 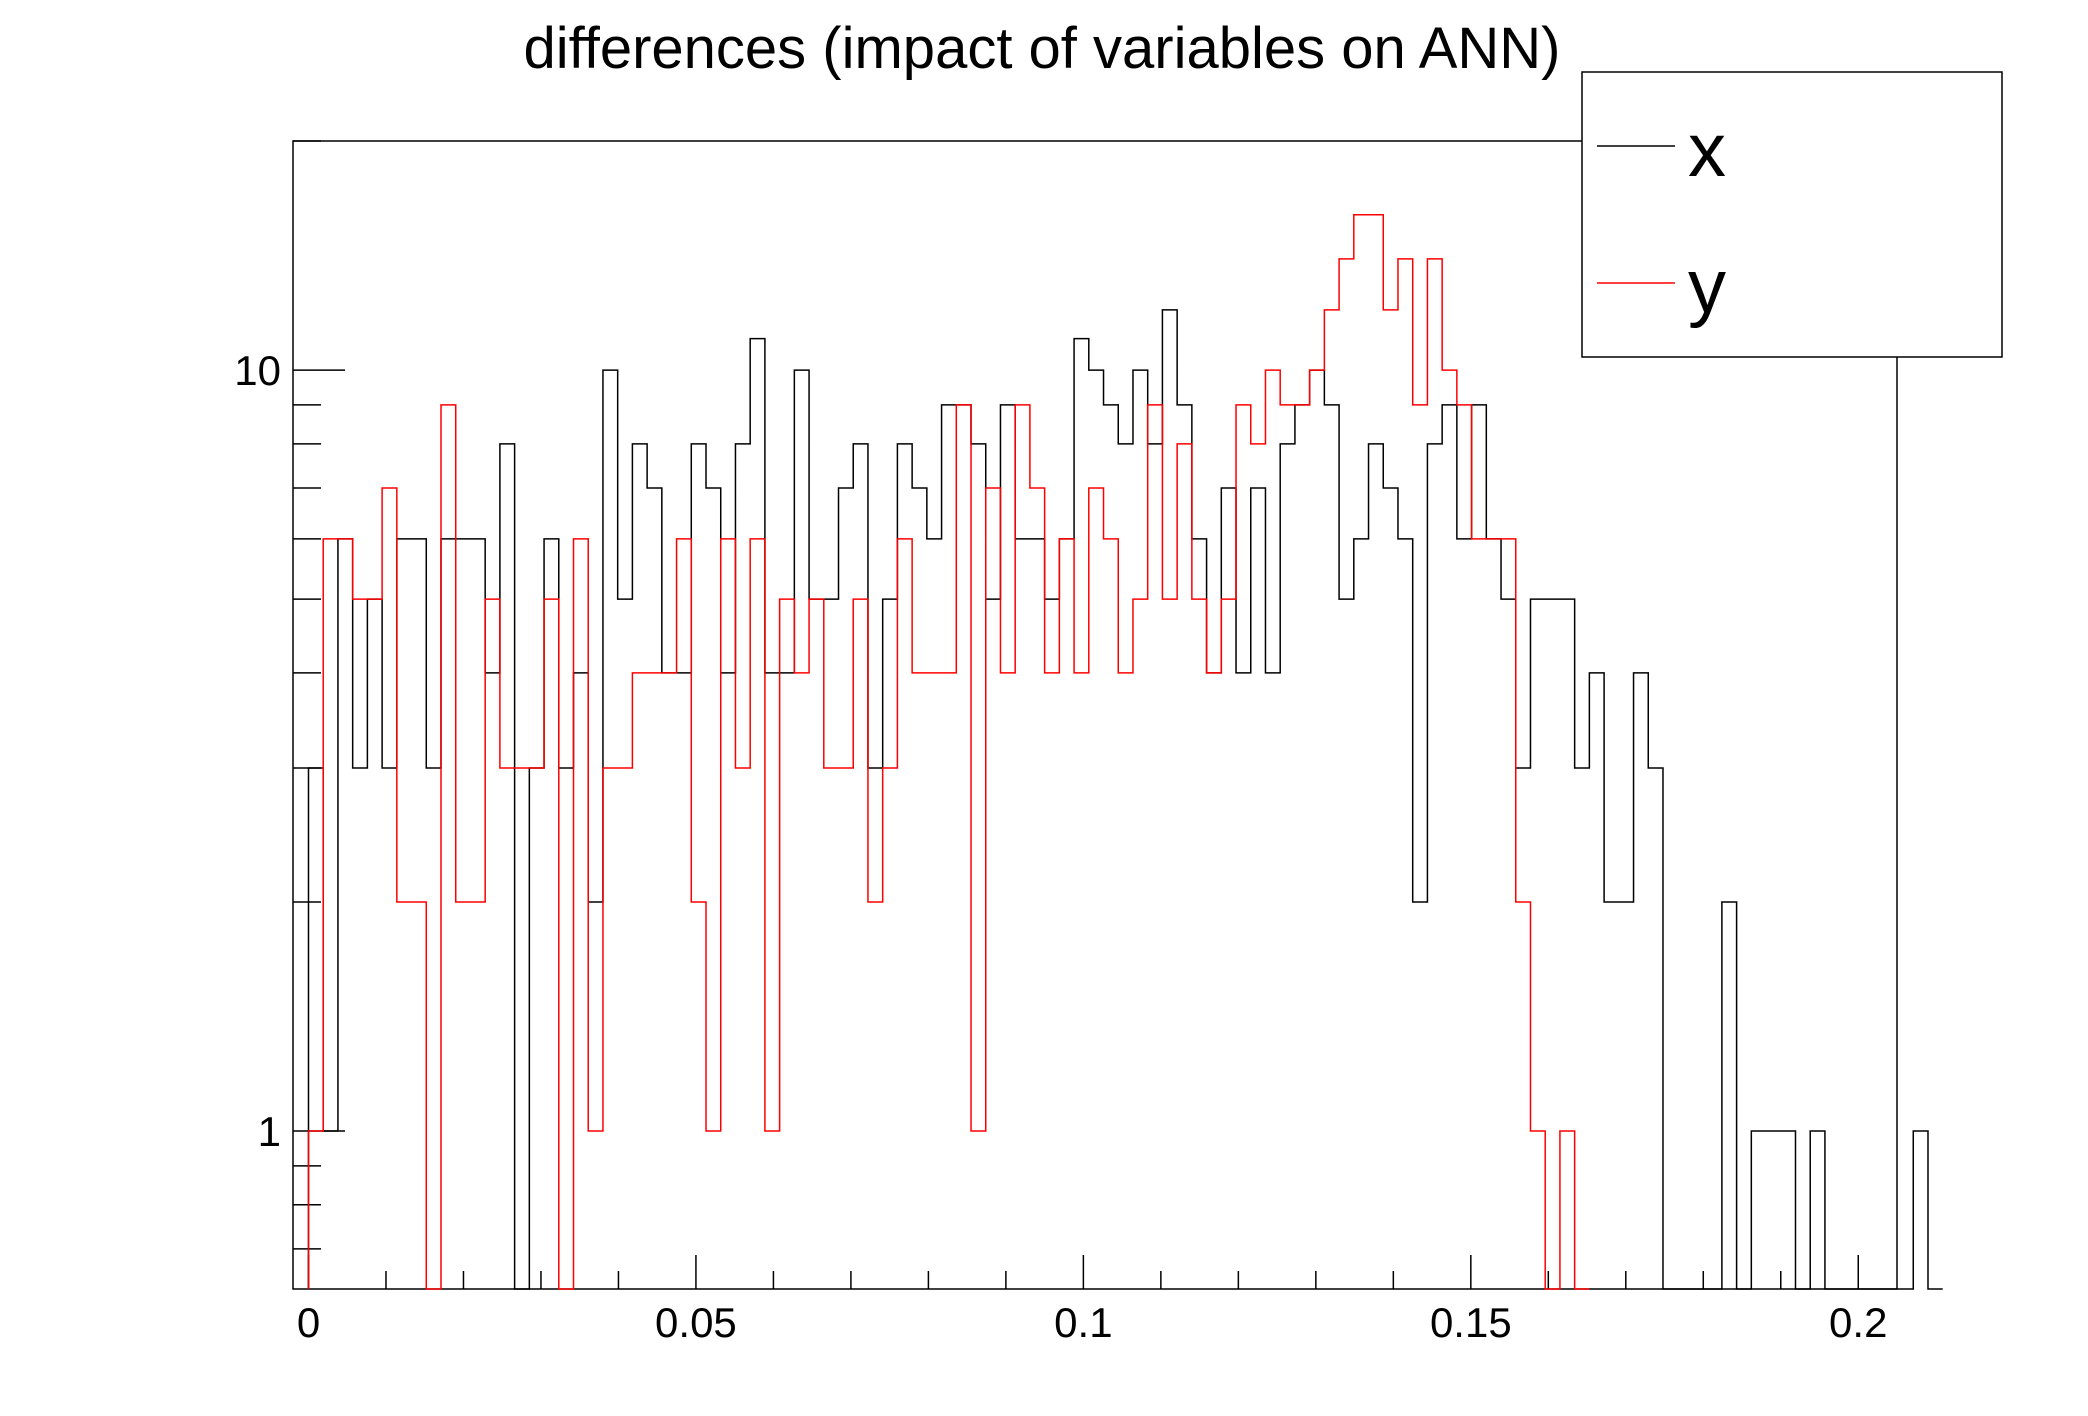 I want to click on x-tick-label: 0.1, so click(x=1083, y=1322).